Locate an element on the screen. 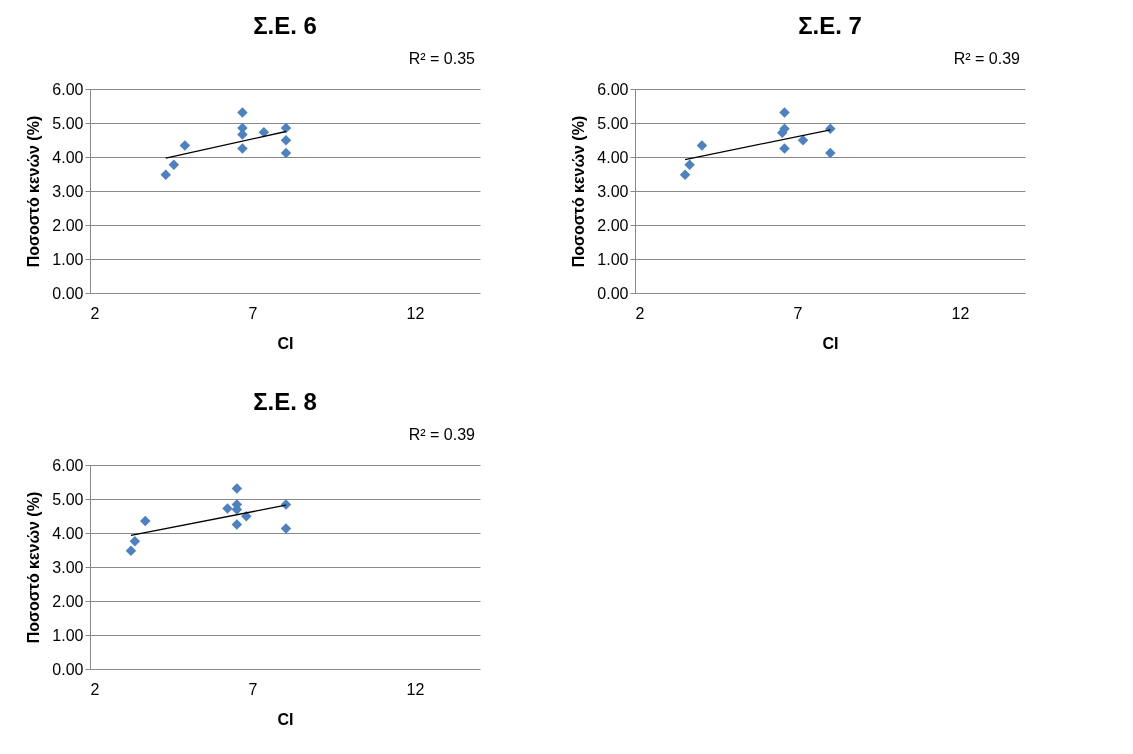 The height and width of the screenshot is (754, 1133). text: R² = 0.35 is located at coordinates (442, 58).